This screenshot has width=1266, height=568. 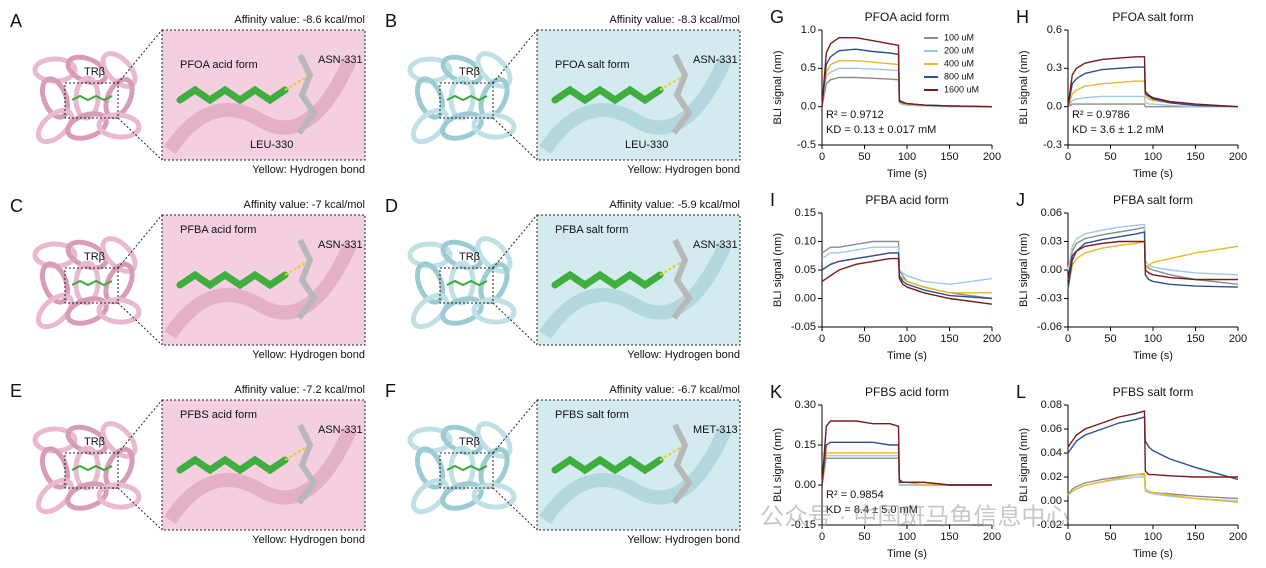 What do you see at coordinates (391, 206) in the screenshot?
I see `panel-letter: D` at bounding box center [391, 206].